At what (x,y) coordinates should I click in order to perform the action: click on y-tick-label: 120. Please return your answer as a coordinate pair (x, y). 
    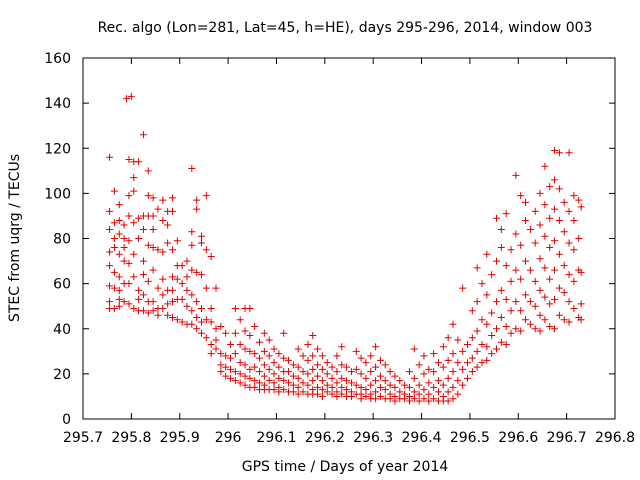
    Looking at the image, I should click on (57, 149).